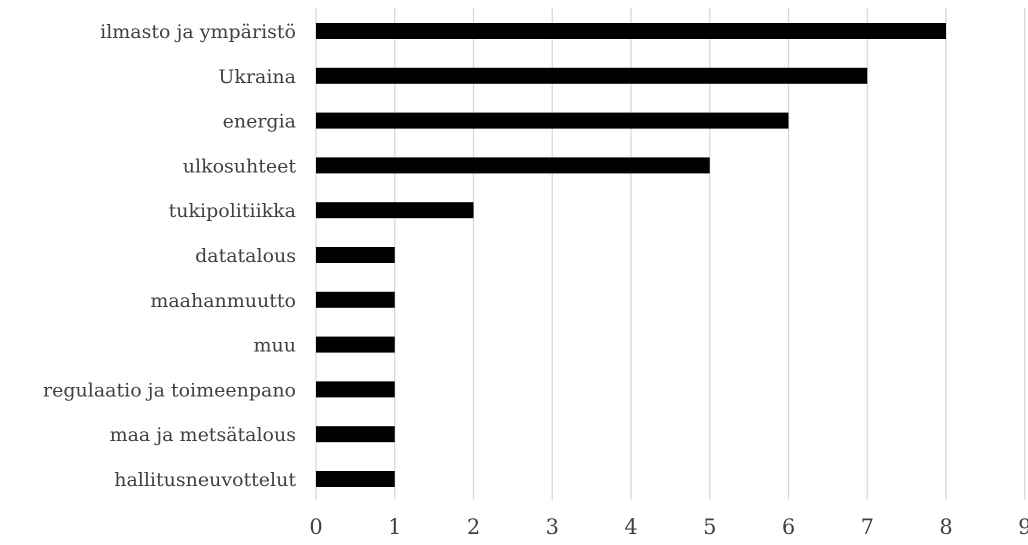  Describe the element at coordinates (945, 527) in the screenshot. I see `x-tick-label-8: 8` at that location.